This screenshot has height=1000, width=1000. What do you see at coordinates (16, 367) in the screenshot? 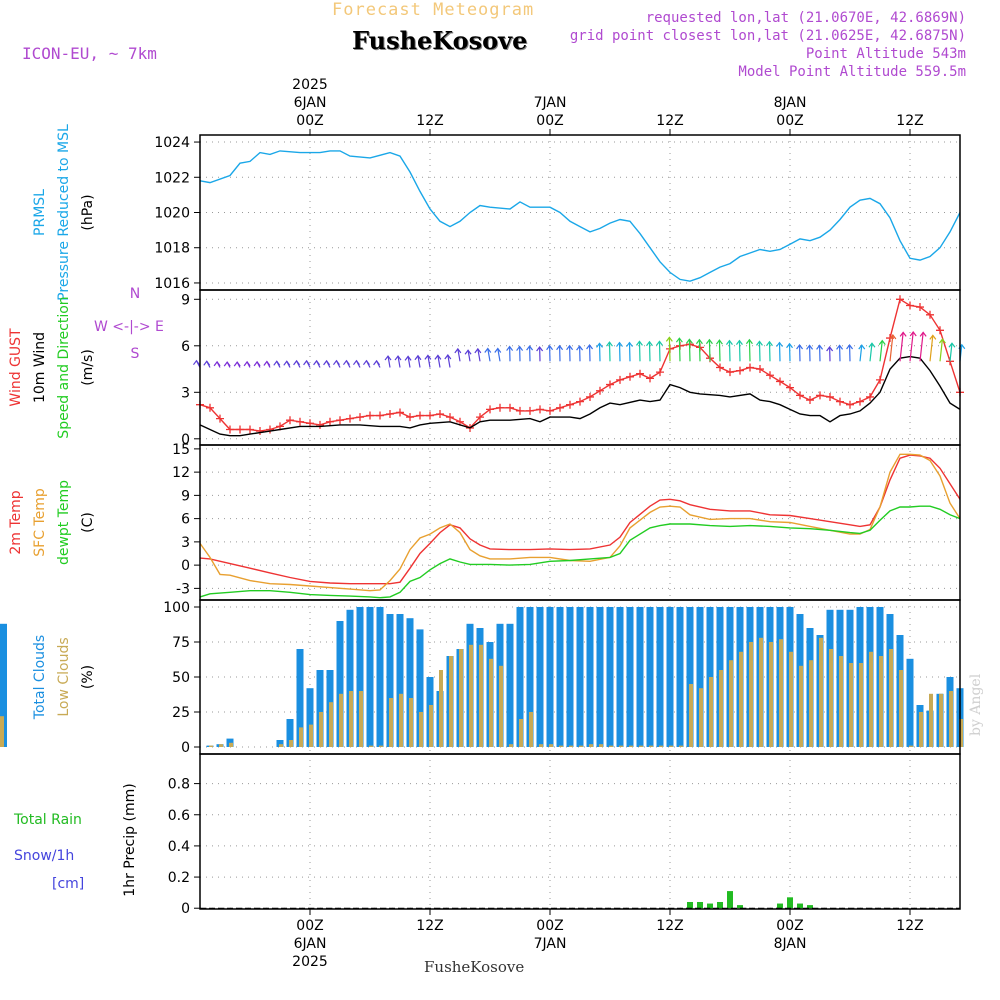
I see `panel-label: Wind GUST` at bounding box center [16, 367].